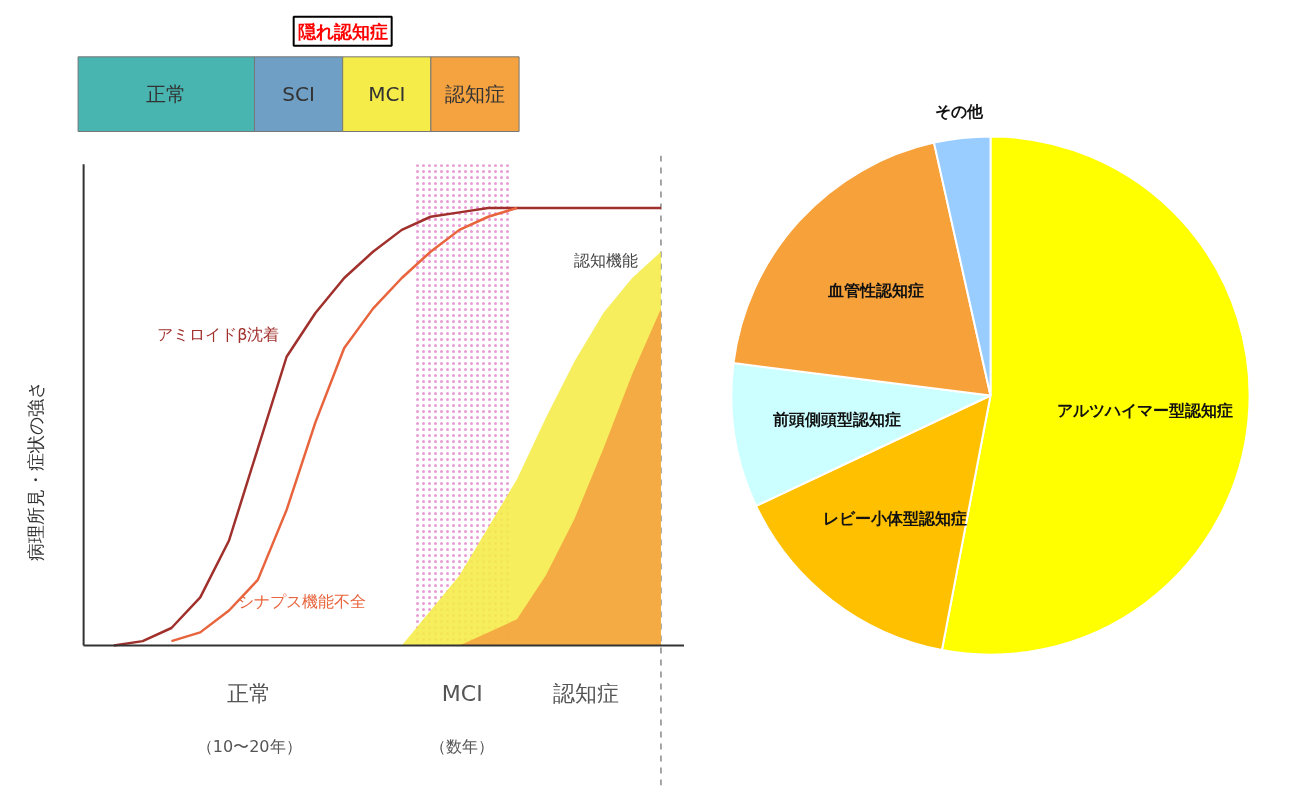 This screenshot has height=802, width=1290. I want to click on slice-label: 血管性認知症, so click(875, 291).